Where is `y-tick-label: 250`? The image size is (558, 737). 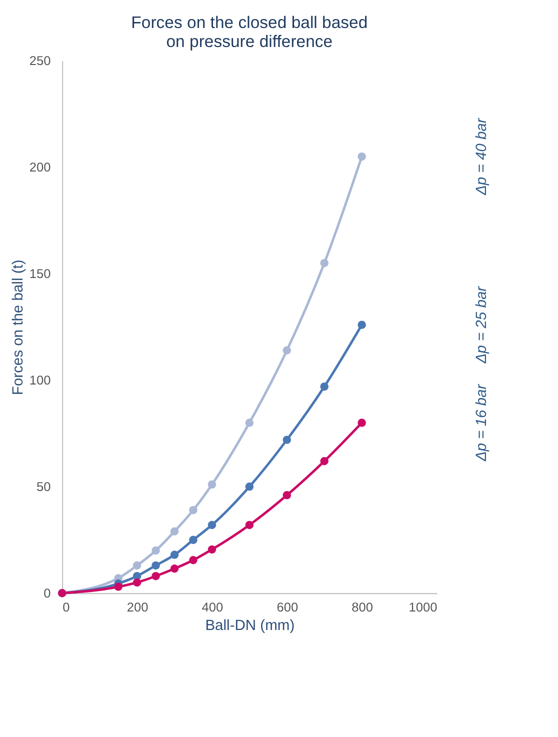 y-tick-label: 250 is located at coordinates (40, 60).